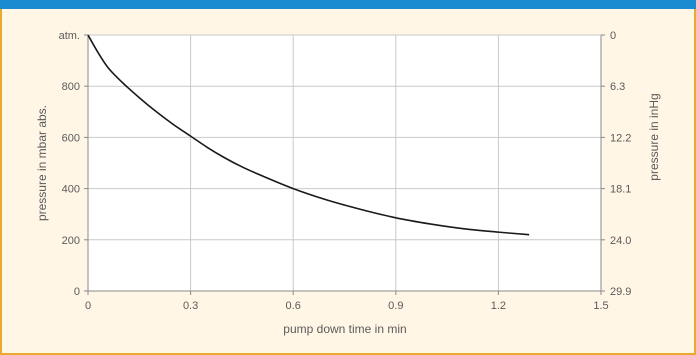 The height and width of the screenshot is (355, 696). Describe the element at coordinates (498, 306) in the screenshot. I see `x-tick-label: 1.2` at that location.